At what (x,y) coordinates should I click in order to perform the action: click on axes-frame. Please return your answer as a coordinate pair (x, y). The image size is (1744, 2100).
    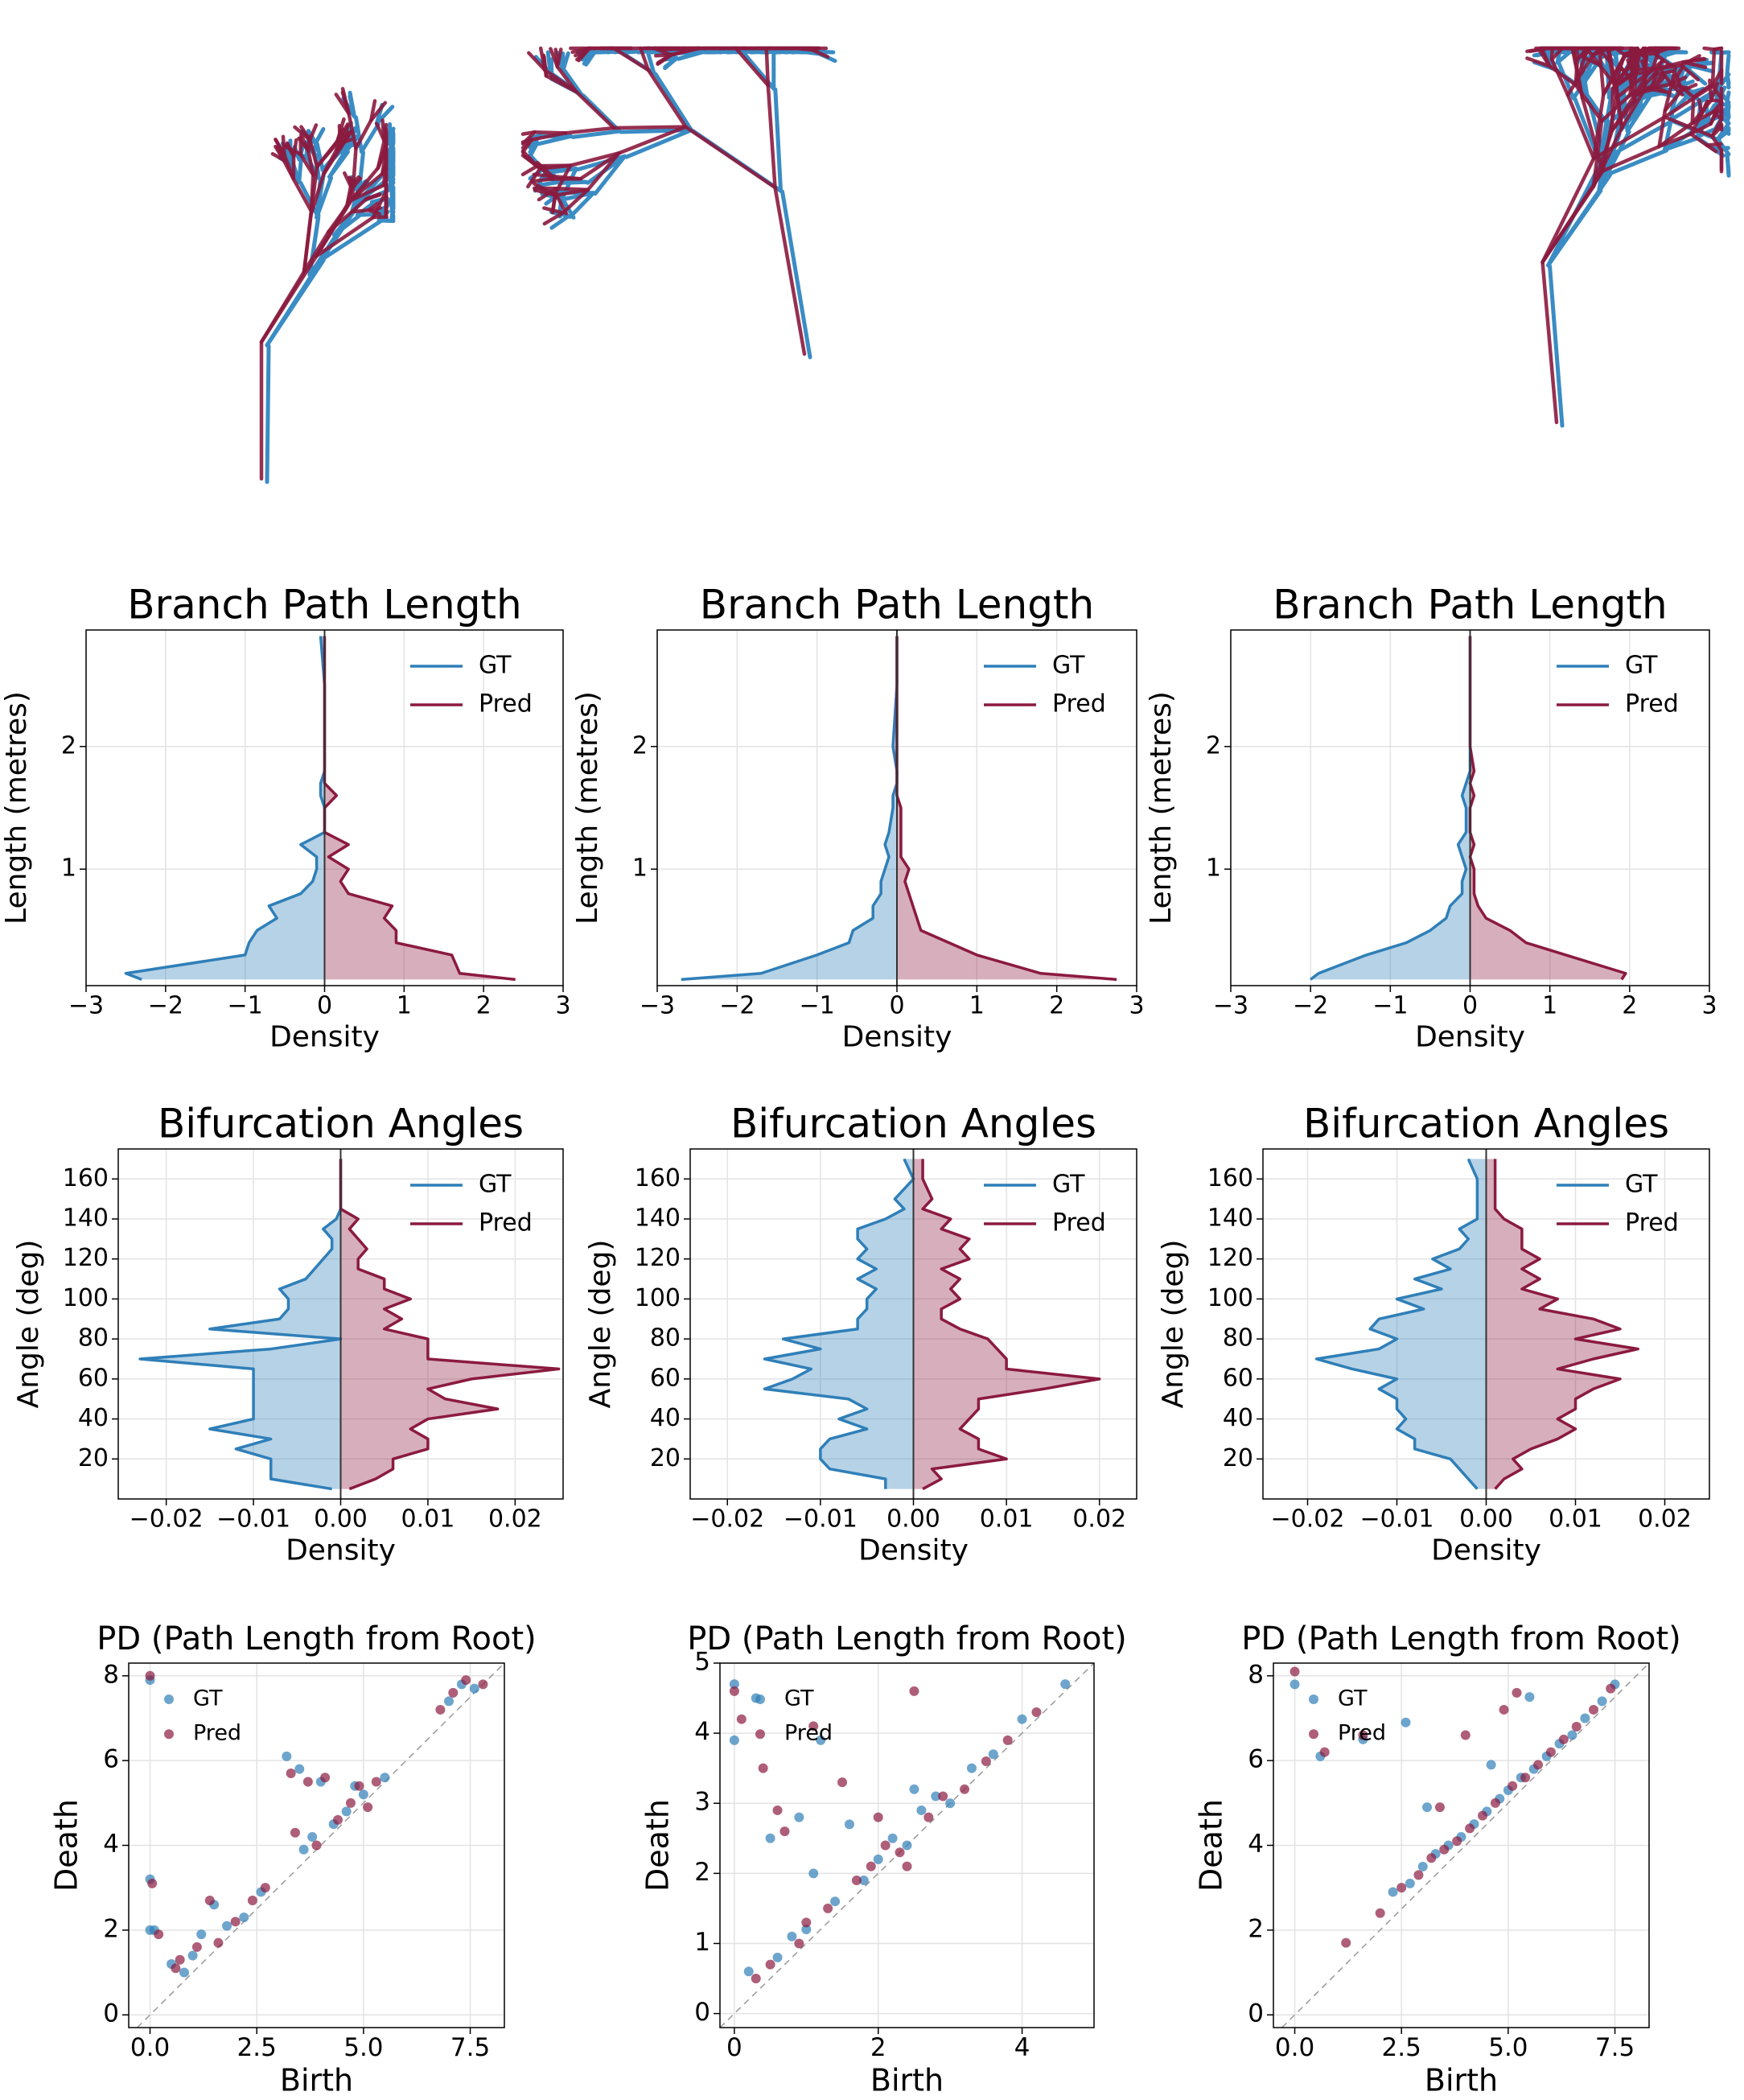
    Looking at the image, I should click on (913, 1324).